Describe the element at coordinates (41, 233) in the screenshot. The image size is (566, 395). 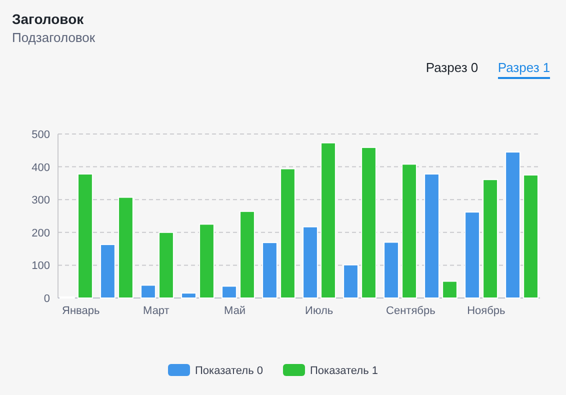
I see `y-tick-label: 200` at that location.